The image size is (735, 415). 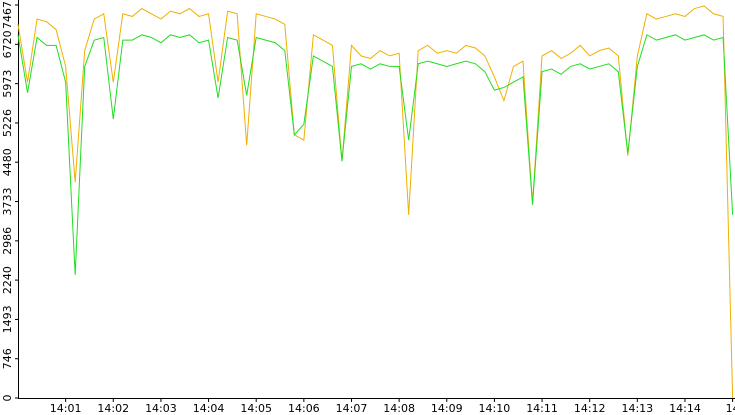 I want to click on x-tick-label: 14:02, so click(x=113, y=408).